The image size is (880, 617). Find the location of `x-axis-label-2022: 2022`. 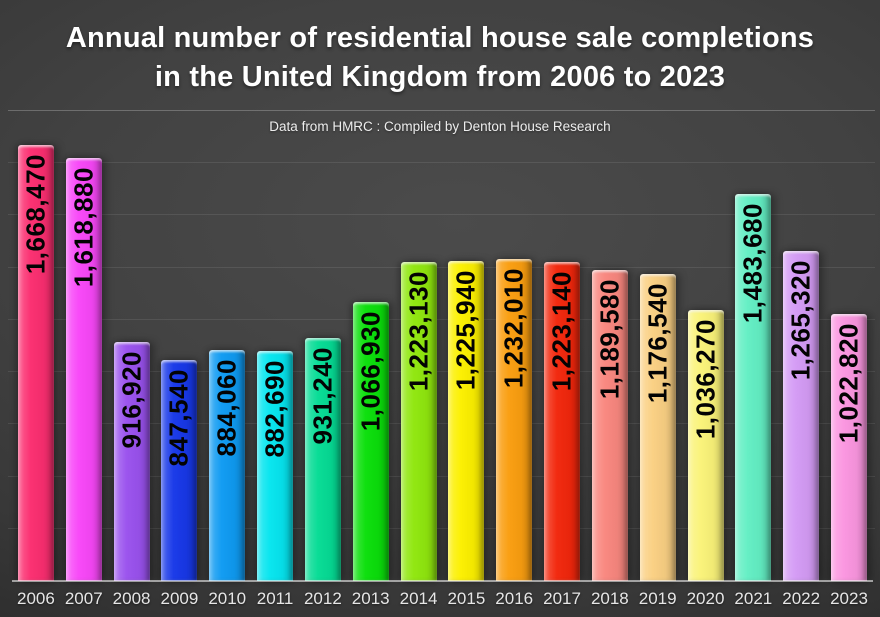

x-axis-label-2022: 2022 is located at coordinates (801, 598).